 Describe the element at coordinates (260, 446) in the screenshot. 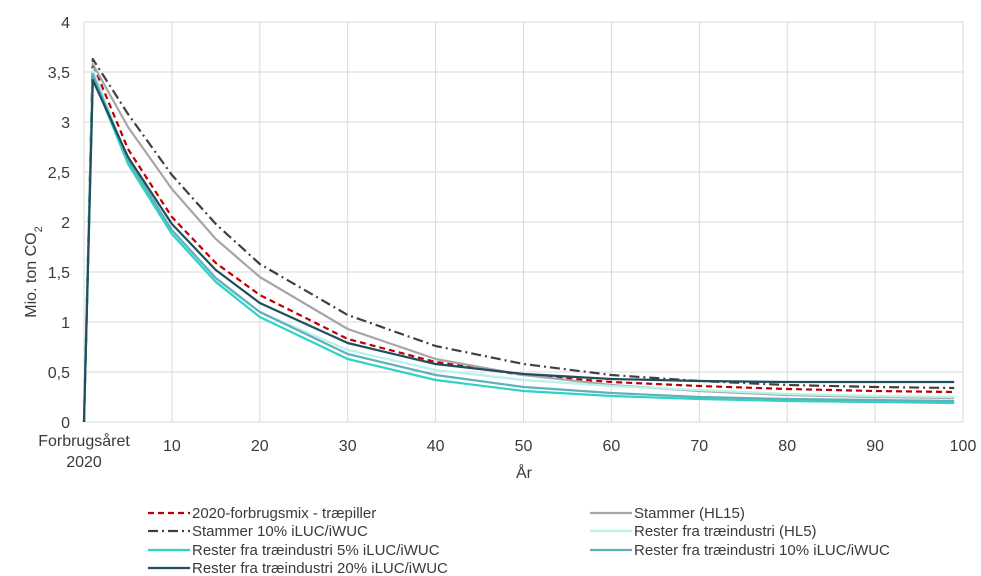

I see `x-tick-label: 20` at that location.